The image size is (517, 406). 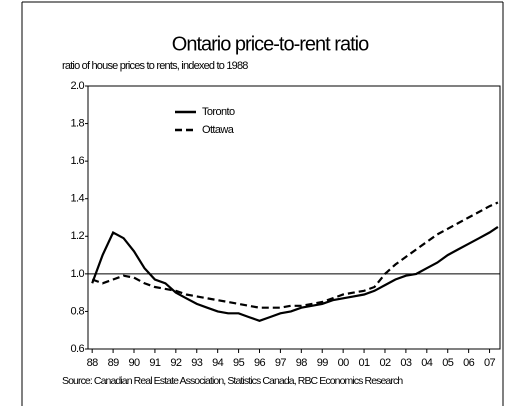 I want to click on x-tick-label: 97, so click(x=281, y=363).